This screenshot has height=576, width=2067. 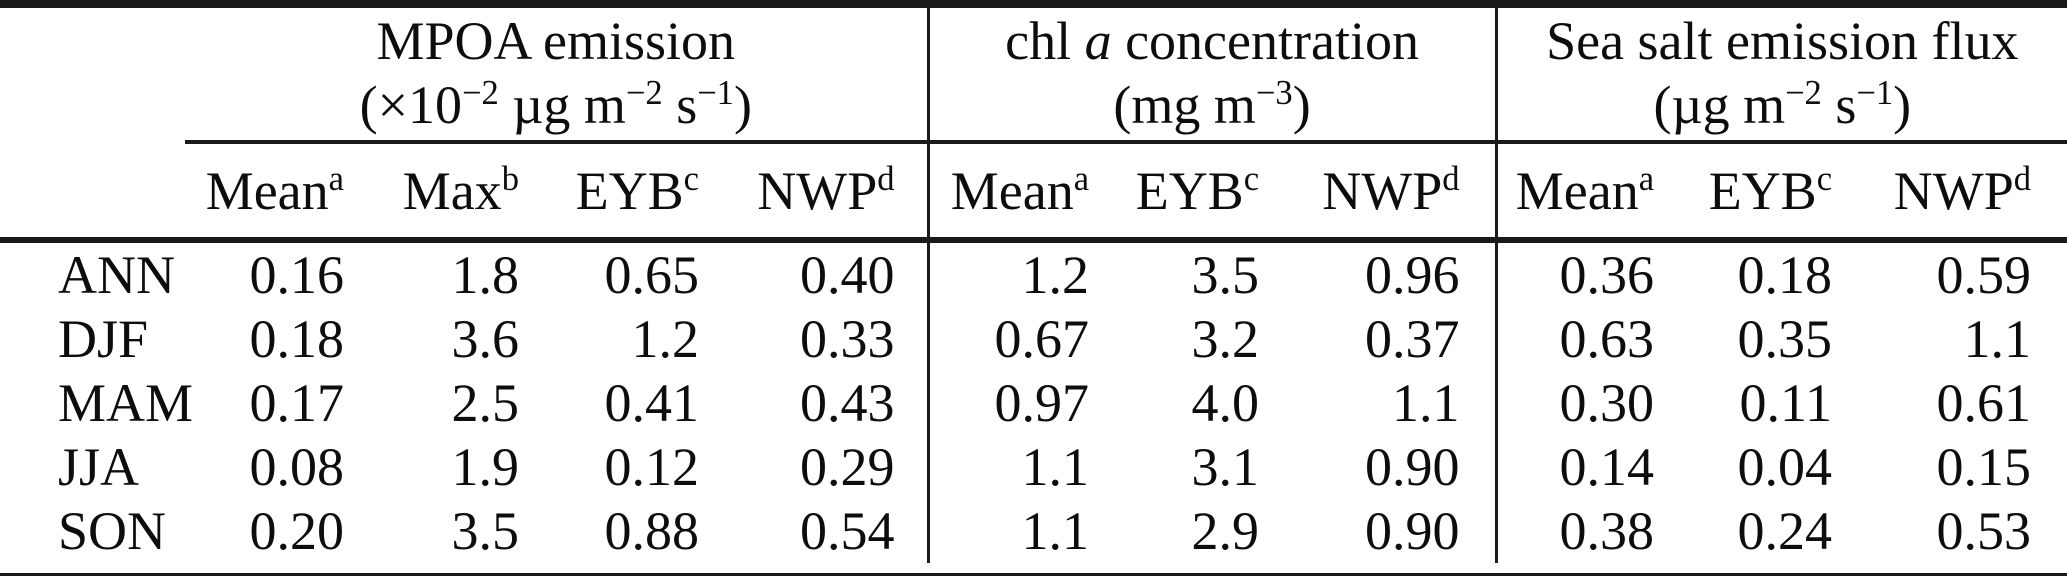 I want to click on value-cell: 0.65, so click(x=652, y=275).